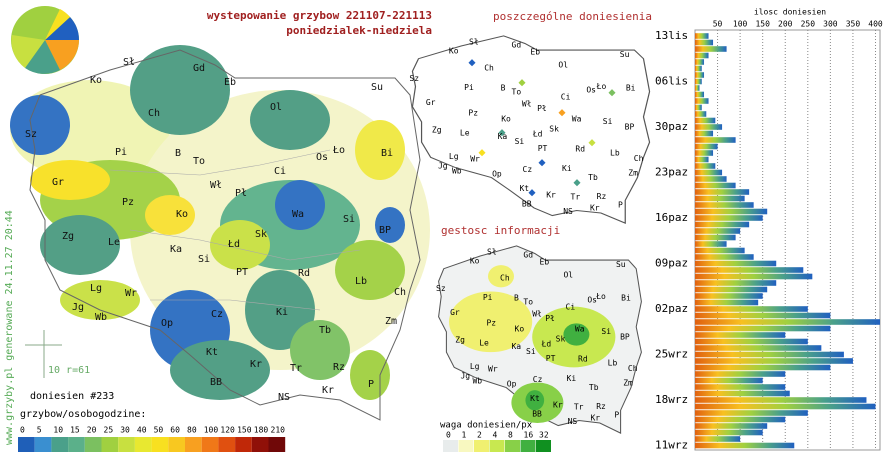 The height and width of the screenshot is (454, 892). I want to click on city-label-mini: Sł, so click(492, 252).